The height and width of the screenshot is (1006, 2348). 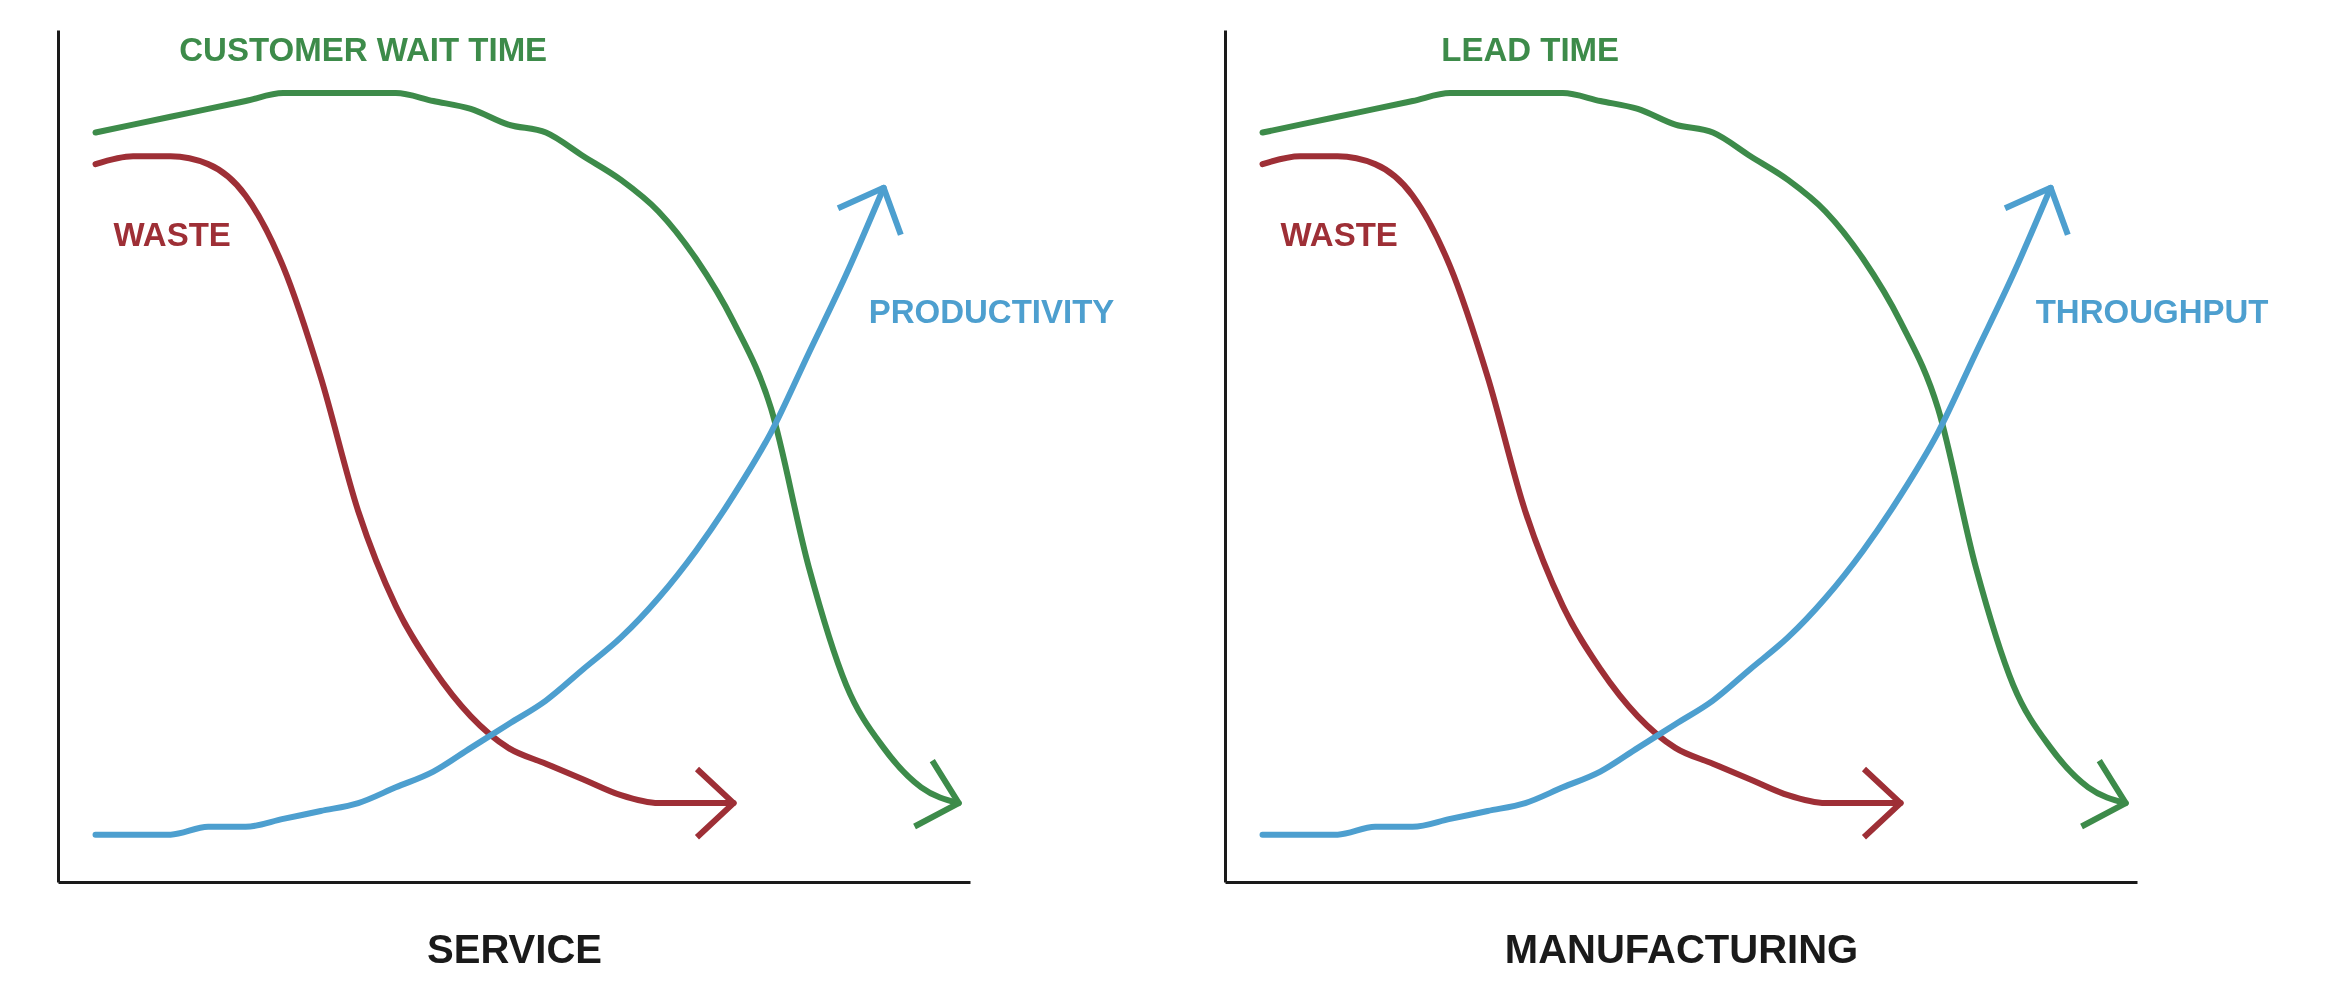 I want to click on series-label: THROUGHPUT, so click(x=2152, y=311).